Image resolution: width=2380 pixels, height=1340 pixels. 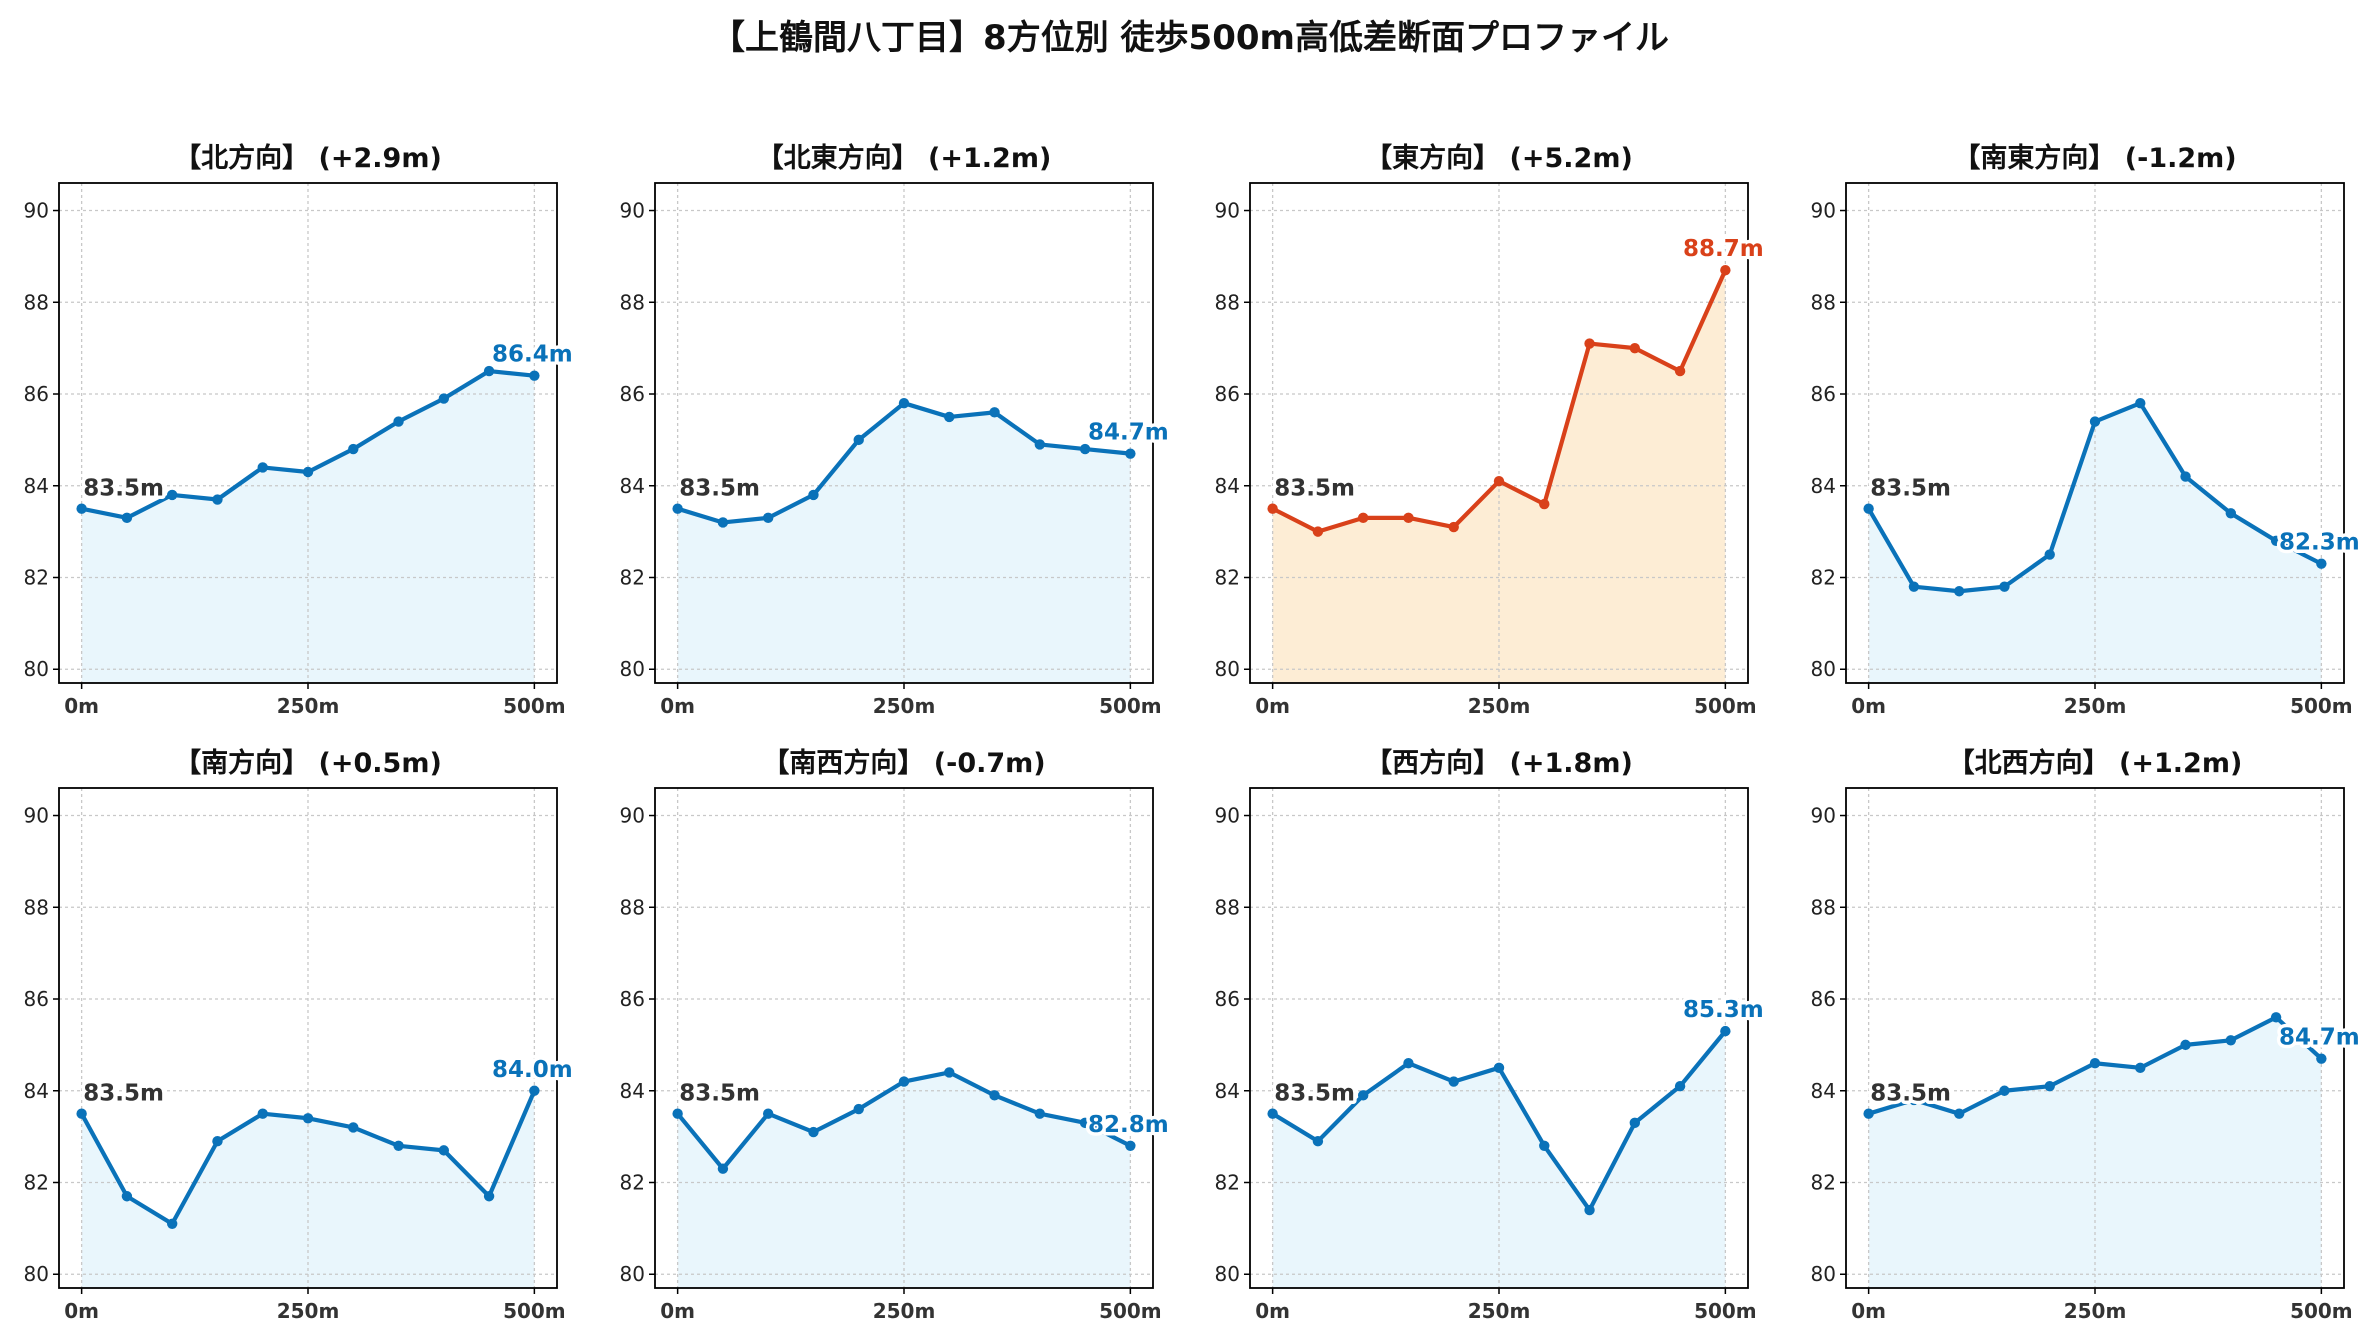 I want to click on panel-title: 【北東方向】 (+1.2m), so click(x=904, y=158).